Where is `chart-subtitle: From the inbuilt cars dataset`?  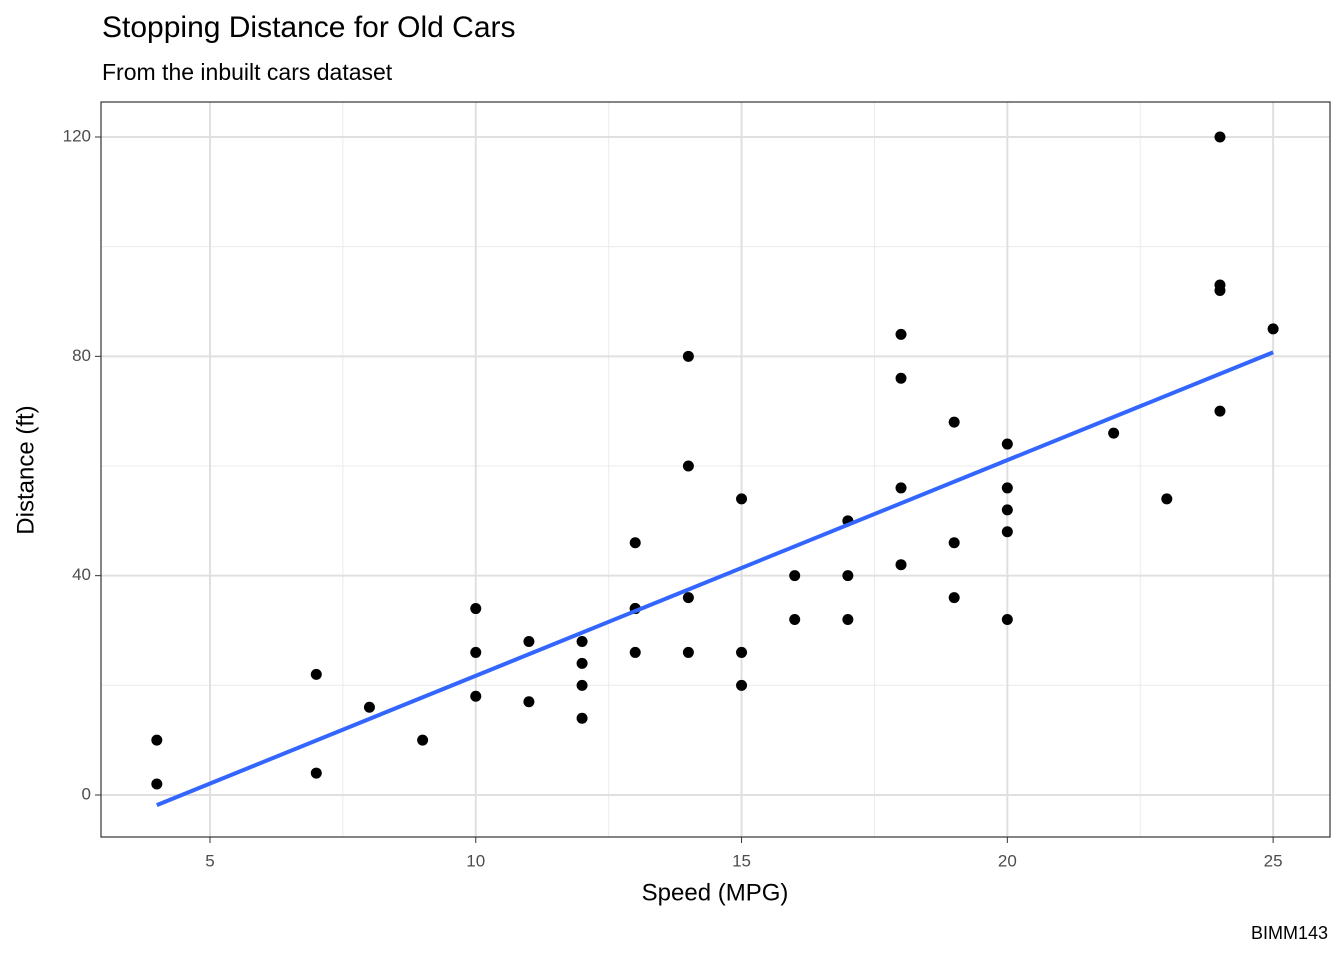 chart-subtitle: From the inbuilt cars dataset is located at coordinates (247, 72).